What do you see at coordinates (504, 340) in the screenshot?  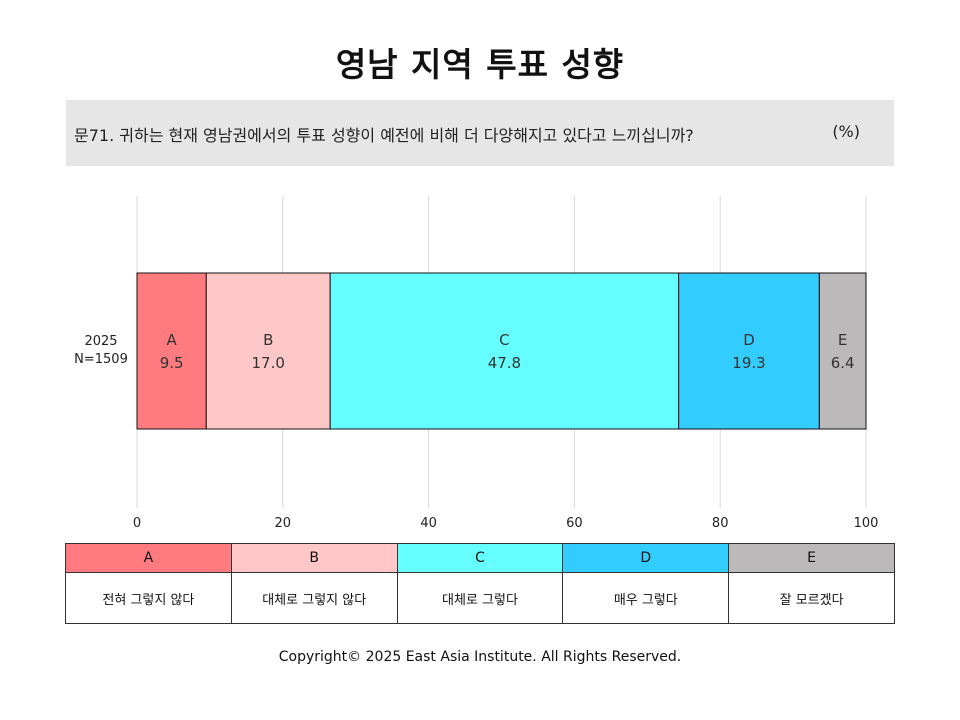 I see `segment-name-label: C` at bounding box center [504, 340].